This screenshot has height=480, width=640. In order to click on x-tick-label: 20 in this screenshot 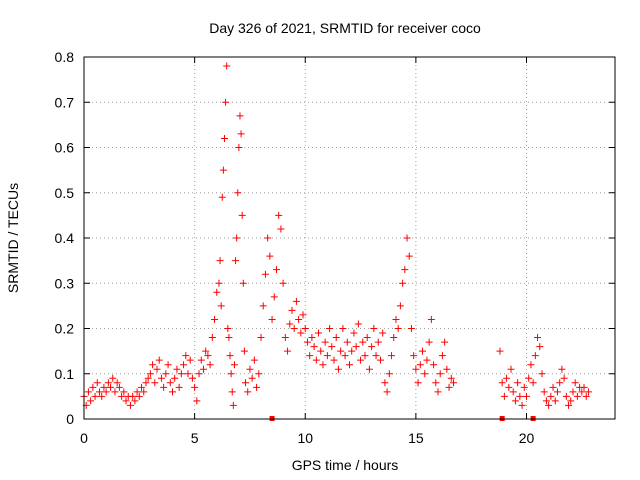, I will do `click(527, 438)`.